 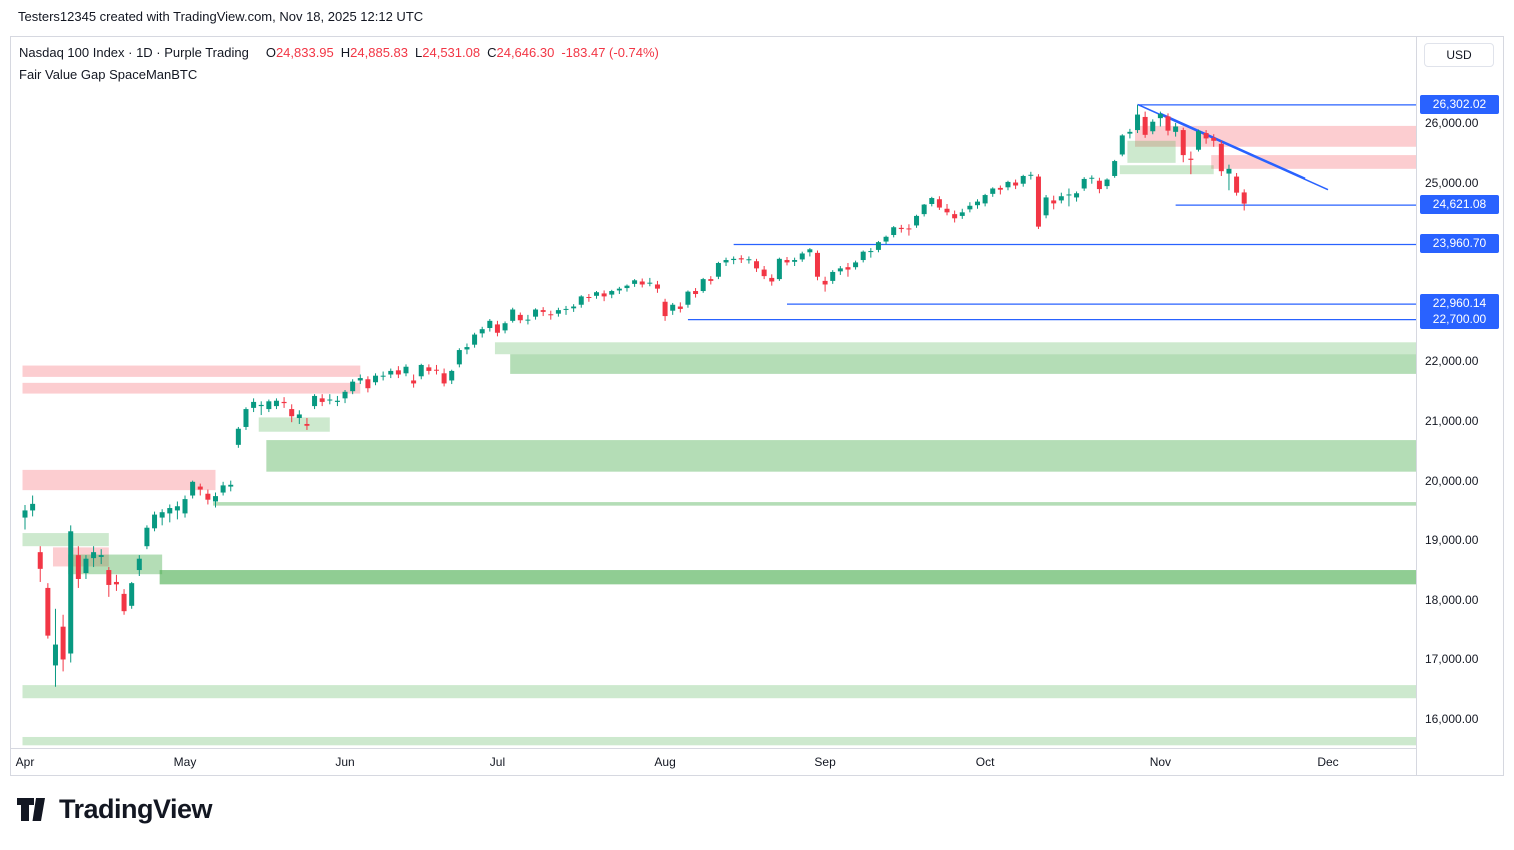 What do you see at coordinates (1459, 319) in the screenshot?
I see `price-level-badge: 22,700.00` at bounding box center [1459, 319].